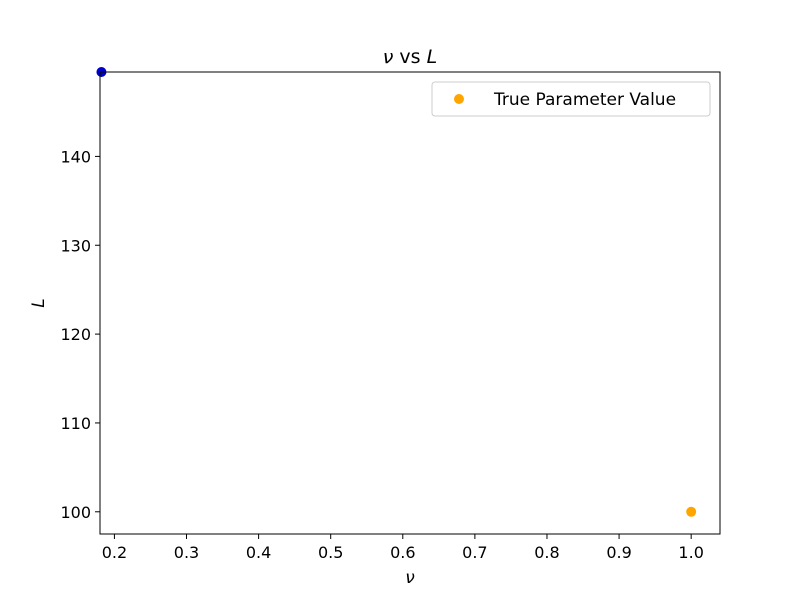 The height and width of the screenshot is (600, 800). I want to click on chart-title-middle: vs, so click(409, 57).